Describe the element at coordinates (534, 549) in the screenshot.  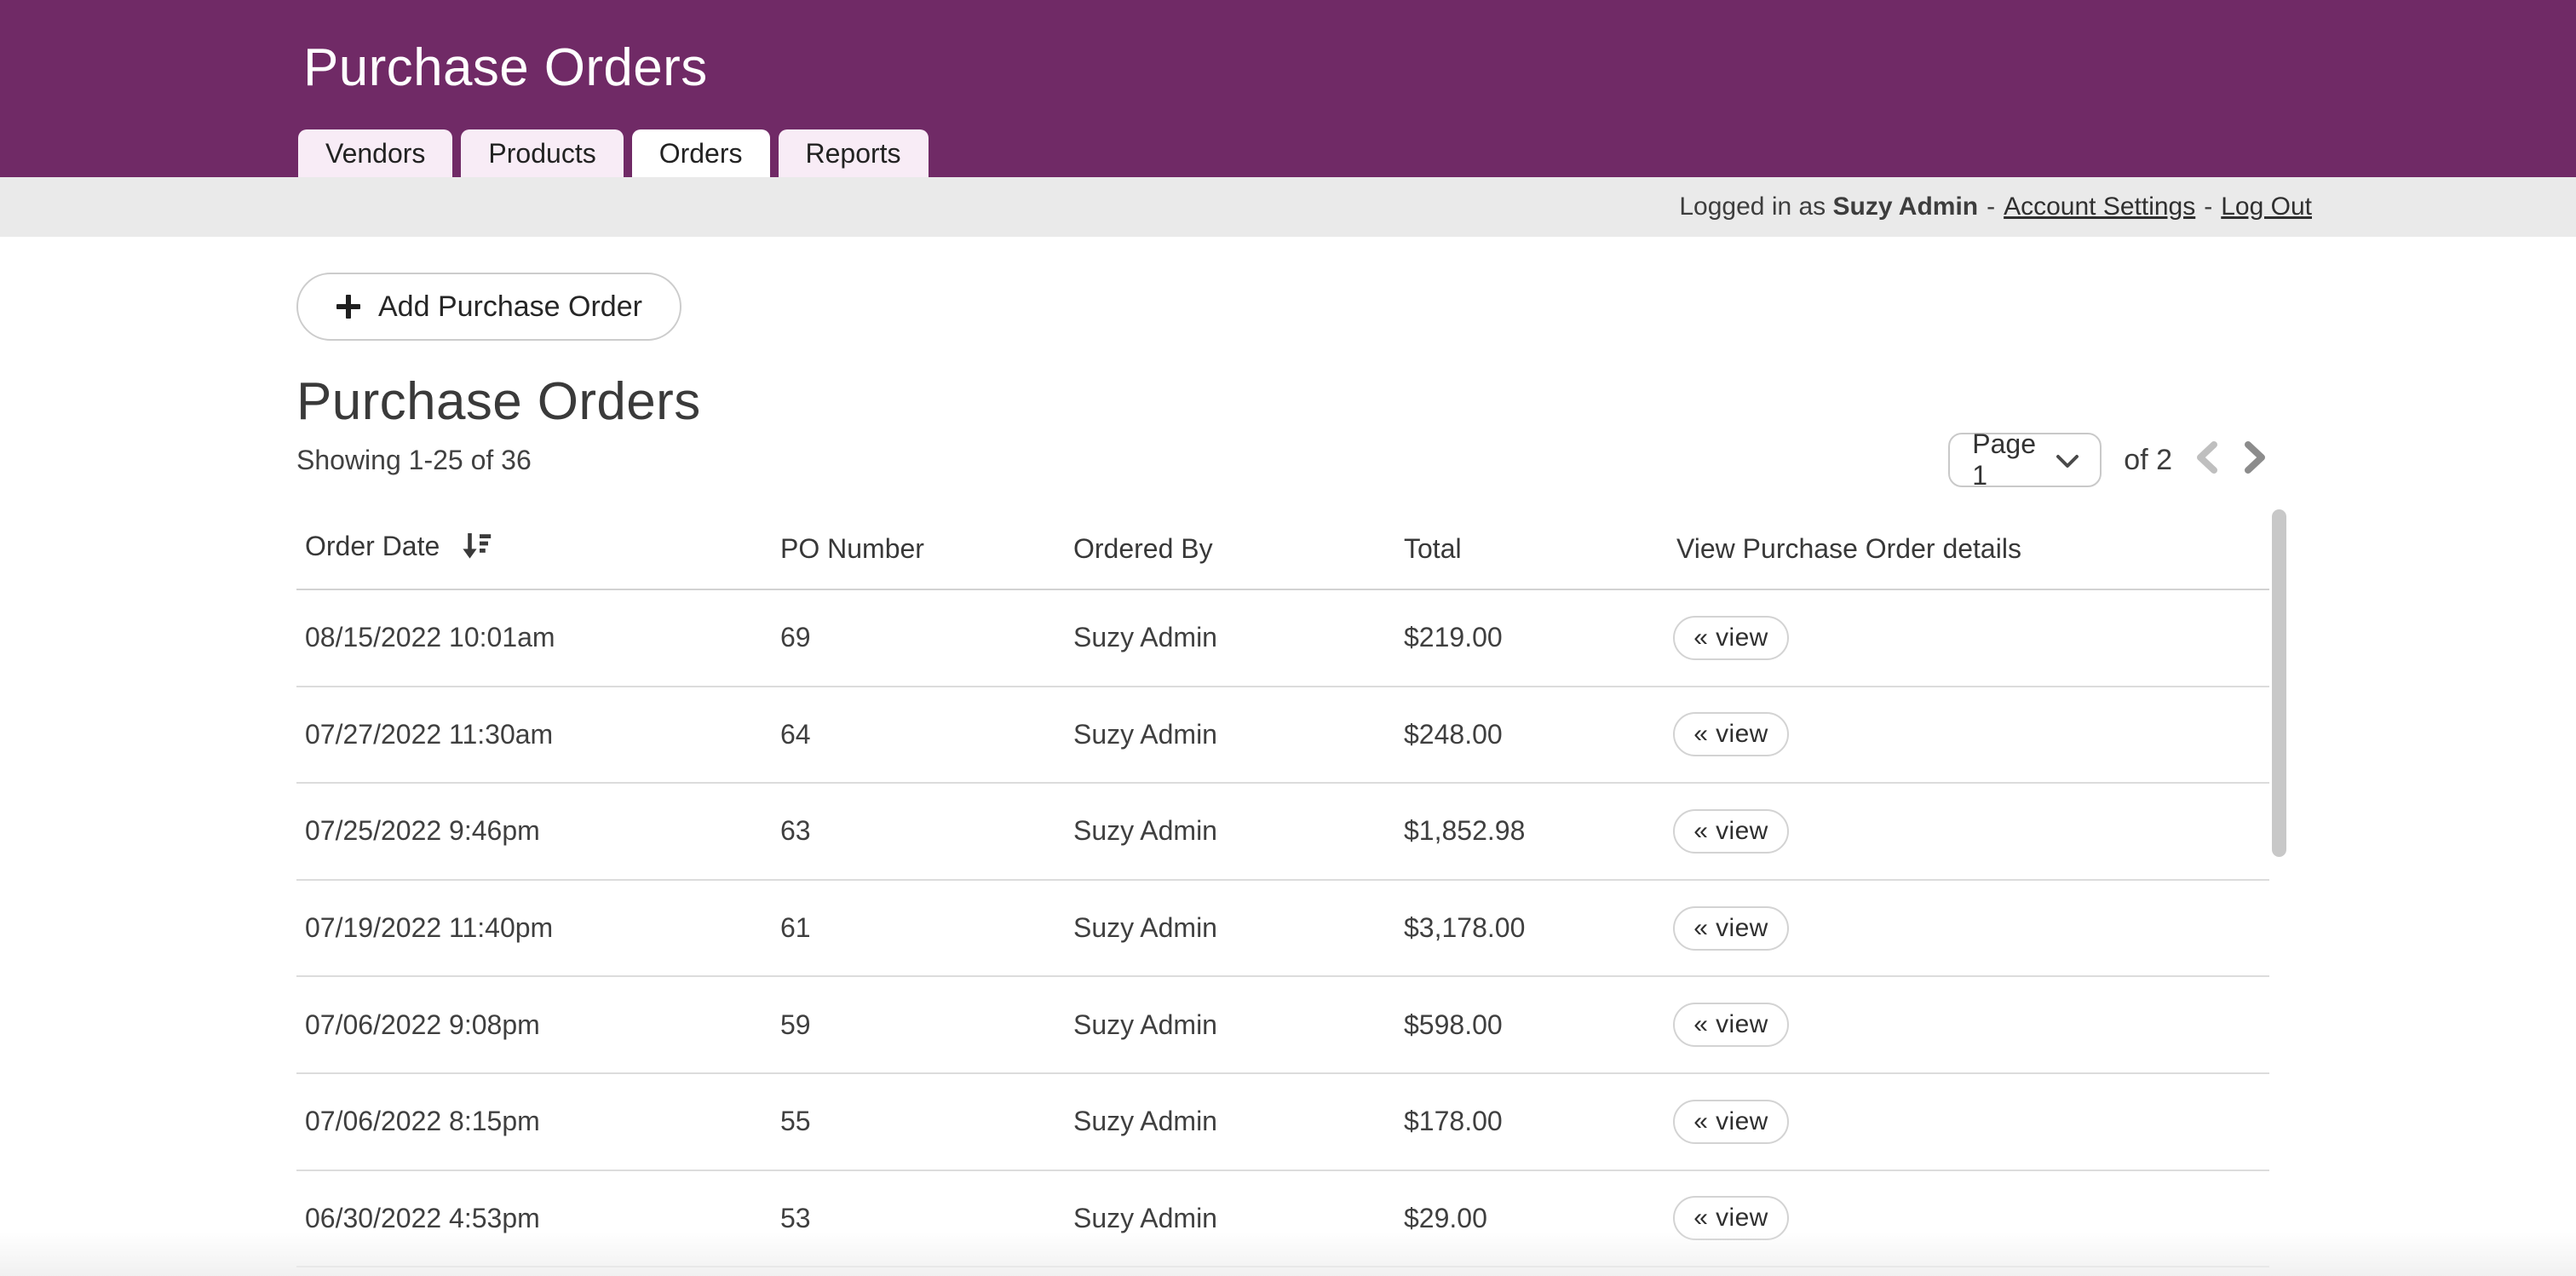
I see `column-header-order-date: Order Date` at that location.